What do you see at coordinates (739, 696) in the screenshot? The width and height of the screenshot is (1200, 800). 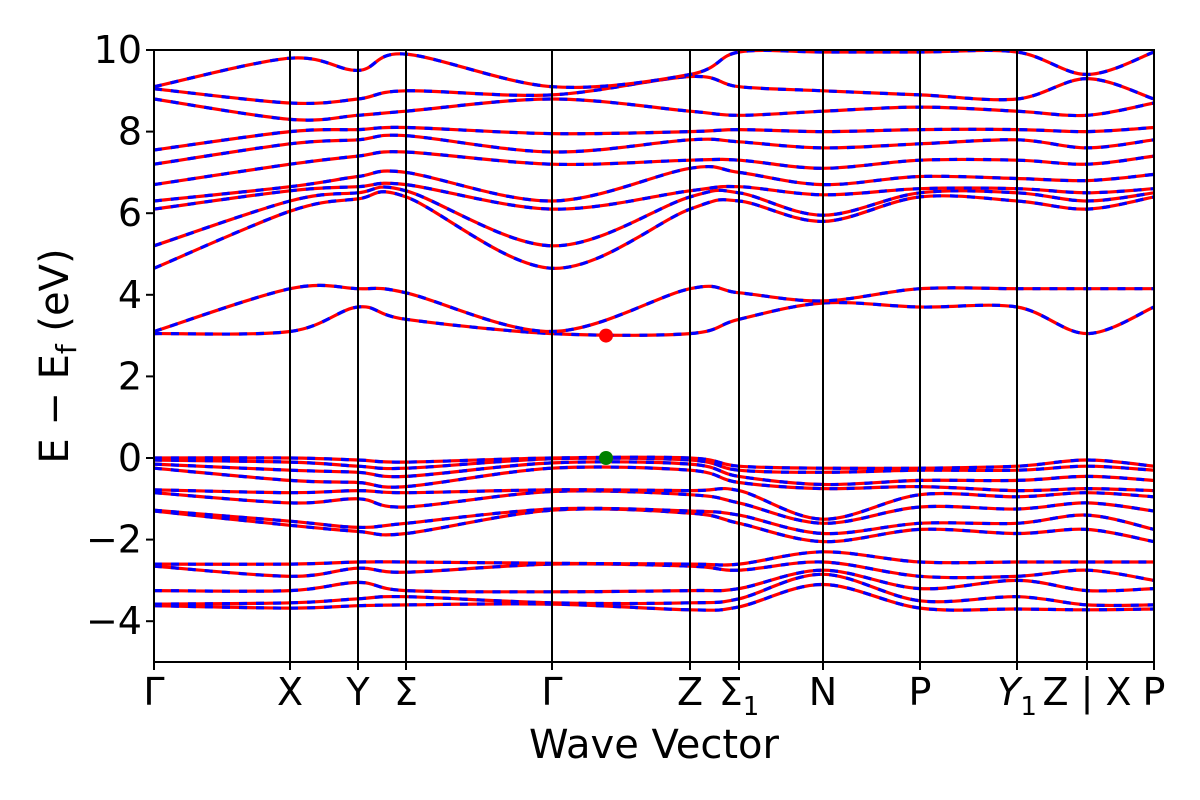 I see `x-tick-label: Σ1` at bounding box center [739, 696].